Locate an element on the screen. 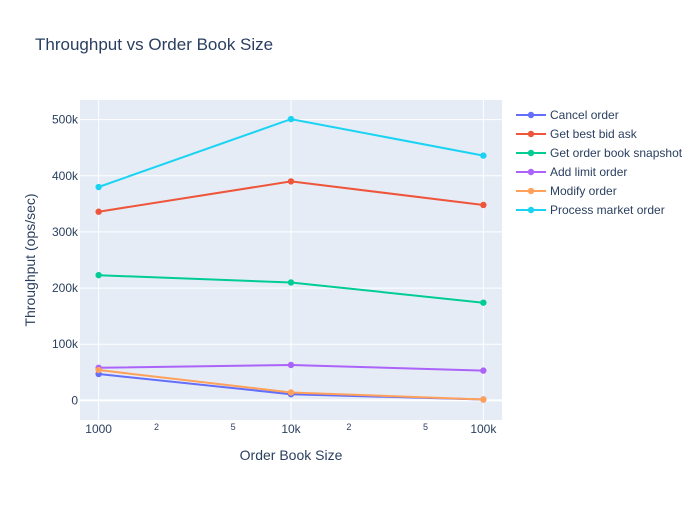 The width and height of the screenshot is (700, 505). legend-label: Cancel order is located at coordinates (584, 115).